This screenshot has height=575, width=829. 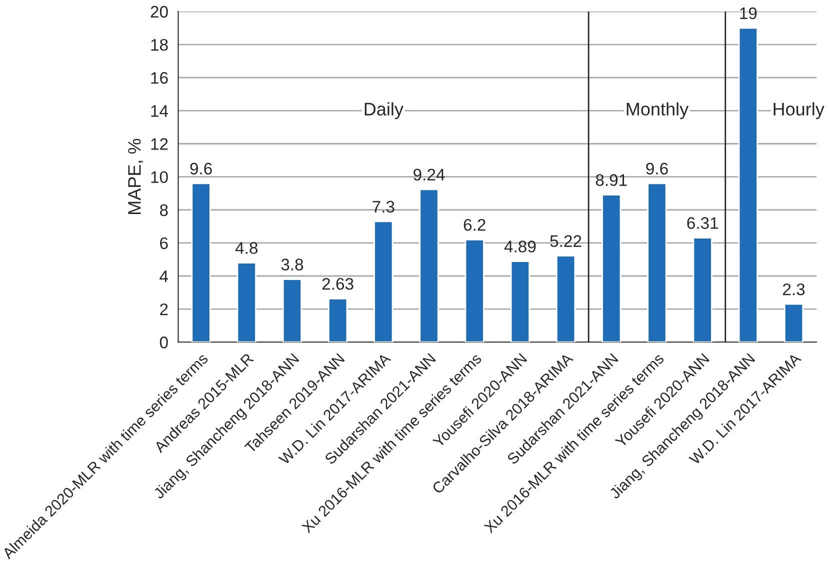 What do you see at coordinates (159, 78) in the screenshot?
I see `y-tick-label: 16` at bounding box center [159, 78].